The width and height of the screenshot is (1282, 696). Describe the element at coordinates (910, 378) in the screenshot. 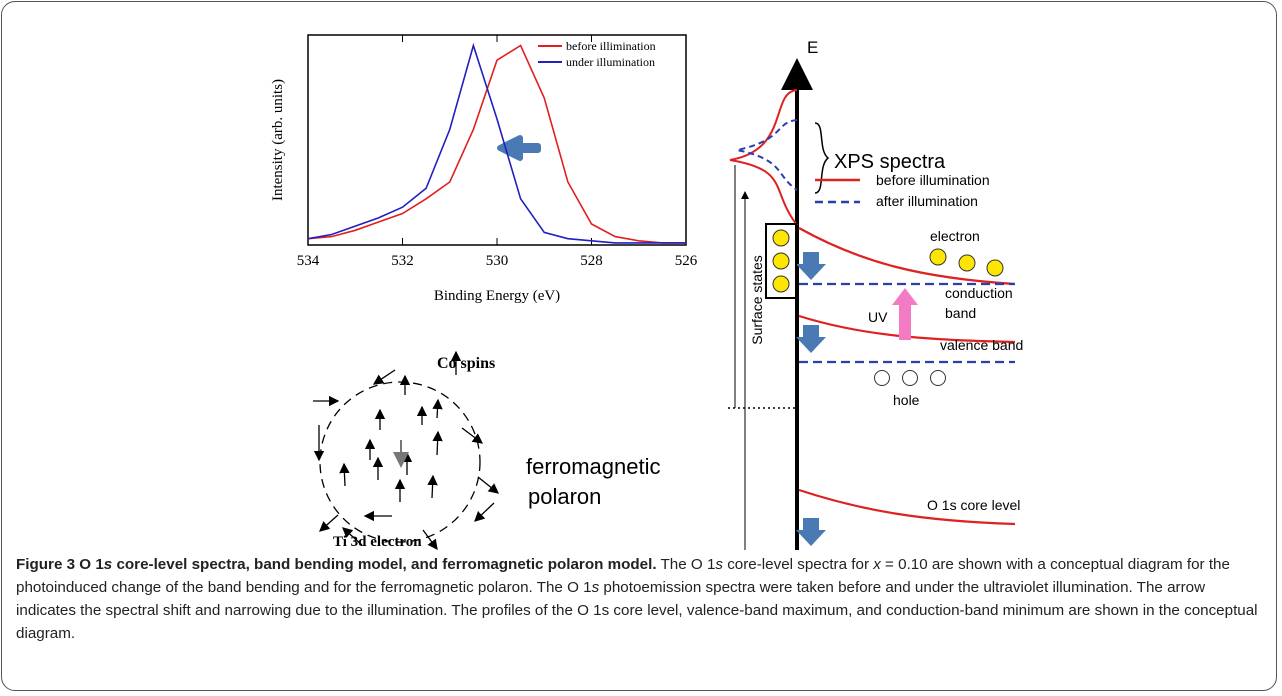

I see `holes` at that location.